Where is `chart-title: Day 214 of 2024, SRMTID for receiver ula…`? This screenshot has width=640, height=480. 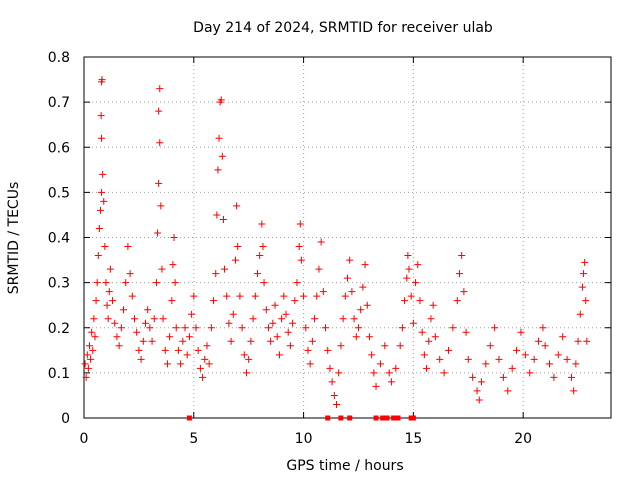 chart-title: Day 214 of 2024, SRMTID for receiver ula… is located at coordinates (343, 28).